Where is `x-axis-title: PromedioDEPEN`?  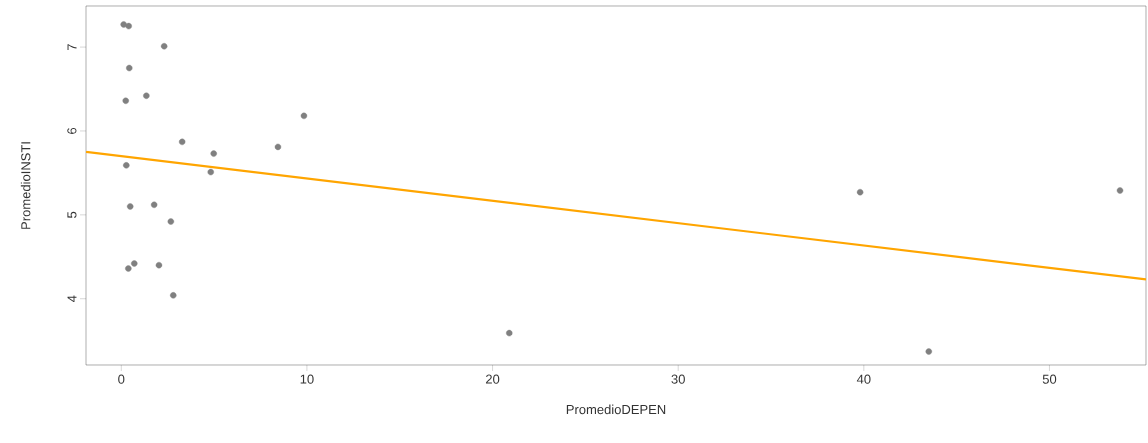
x-axis-title: PromedioDEPEN is located at coordinates (616, 409).